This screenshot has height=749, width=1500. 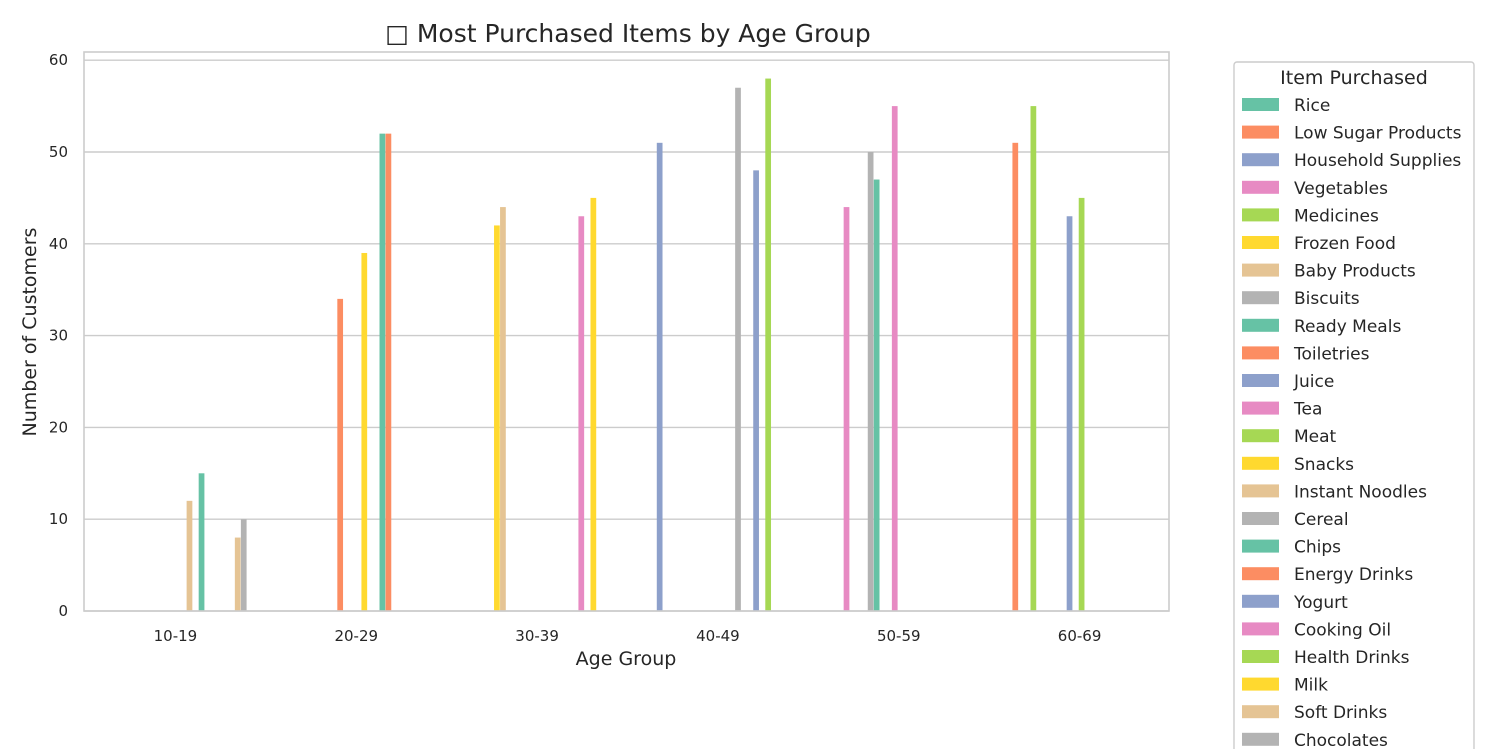 I want to click on bar: Chips: 15, so click(x=201, y=542).